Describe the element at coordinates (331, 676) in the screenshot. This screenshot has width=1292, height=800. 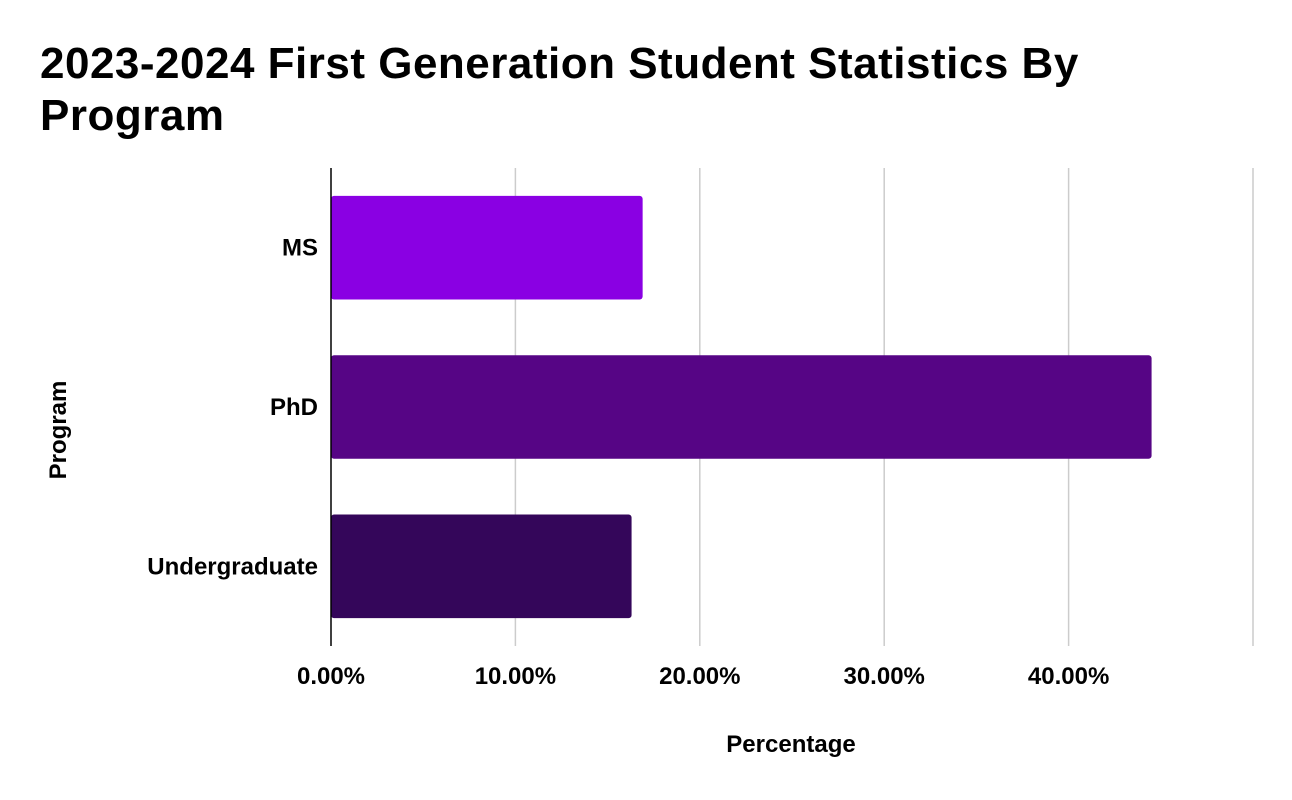
I see `x-tick-label: 0.00%` at that location.